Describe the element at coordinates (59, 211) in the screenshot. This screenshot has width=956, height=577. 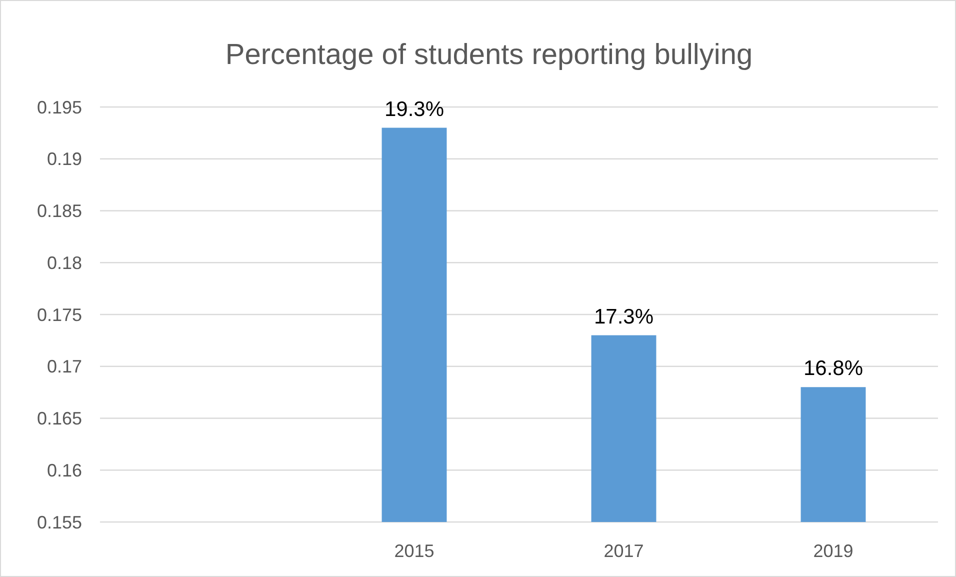
I see `y-tick-label: 0.185` at that location.